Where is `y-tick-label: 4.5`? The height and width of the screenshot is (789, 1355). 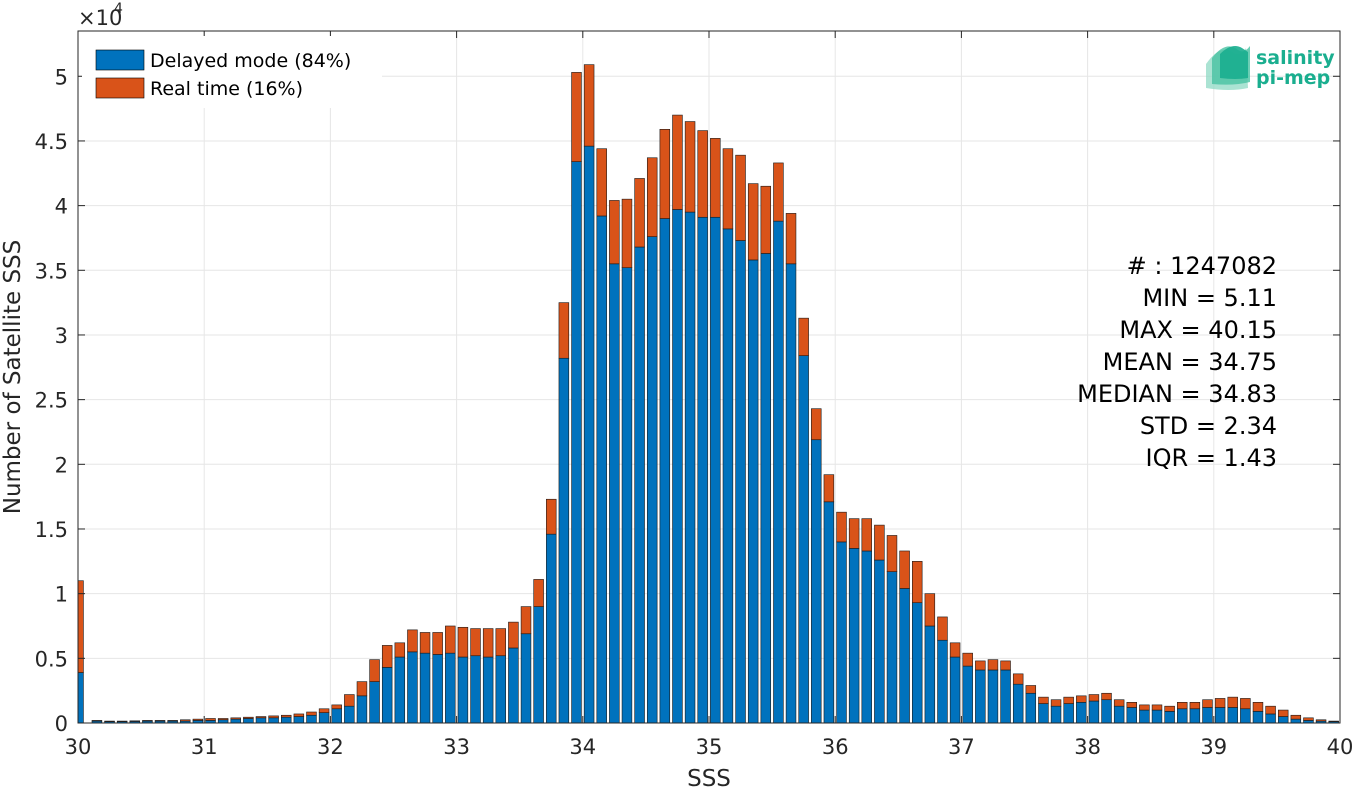
y-tick-label: 4.5 is located at coordinates (51, 142).